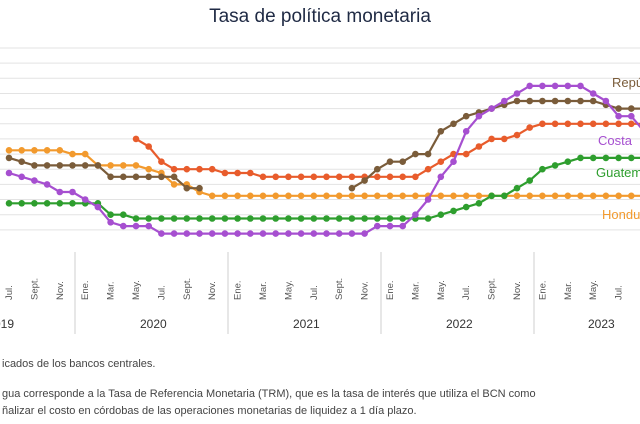 This screenshot has width=640, height=424. I want to click on month-tick-label: Mar., so click(568, 291).